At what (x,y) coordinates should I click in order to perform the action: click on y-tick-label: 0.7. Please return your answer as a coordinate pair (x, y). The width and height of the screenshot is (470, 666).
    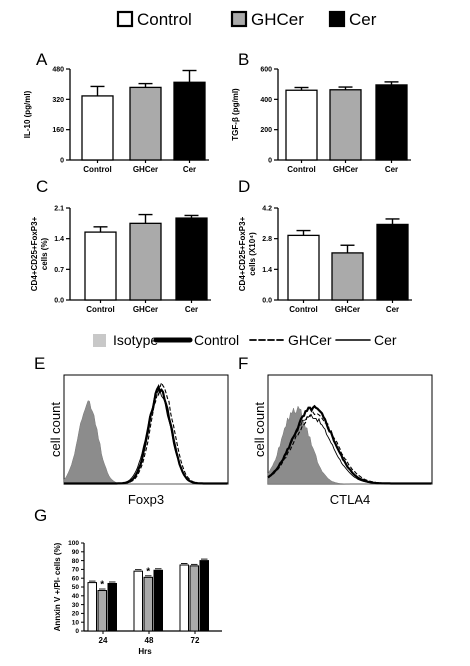
    Looking at the image, I should click on (59, 270).